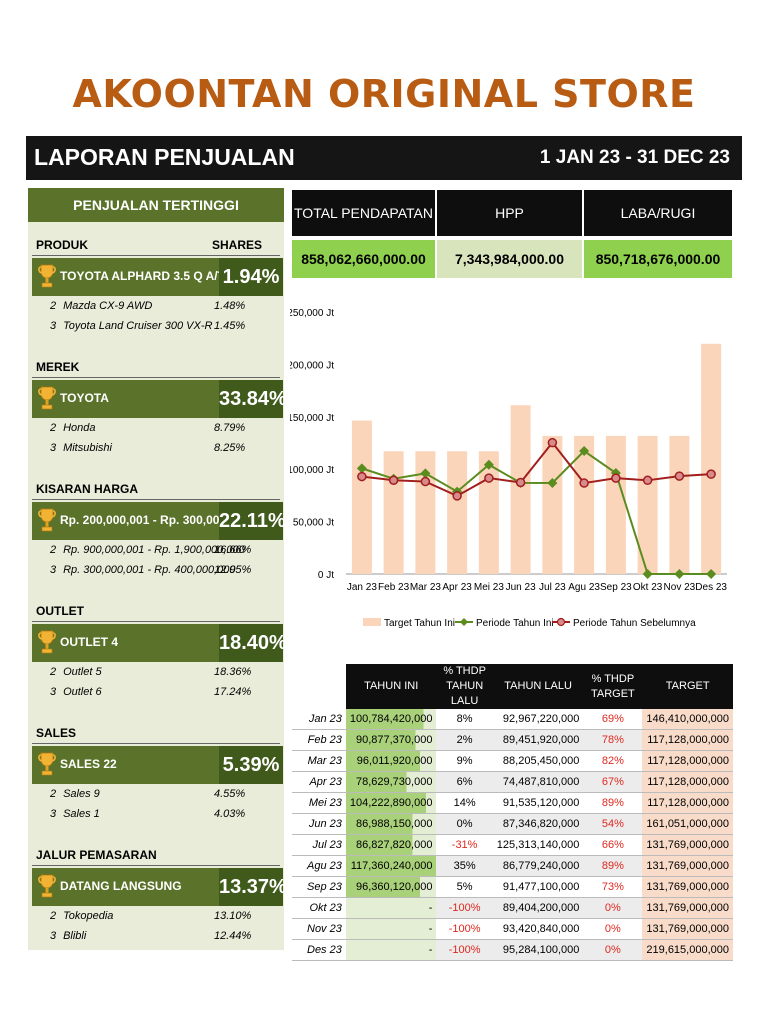 This screenshot has width=768, height=1024. Describe the element at coordinates (165, 672) in the screenshot. I see `ranked-item: 2 Outlet 5 18.36%` at that location.